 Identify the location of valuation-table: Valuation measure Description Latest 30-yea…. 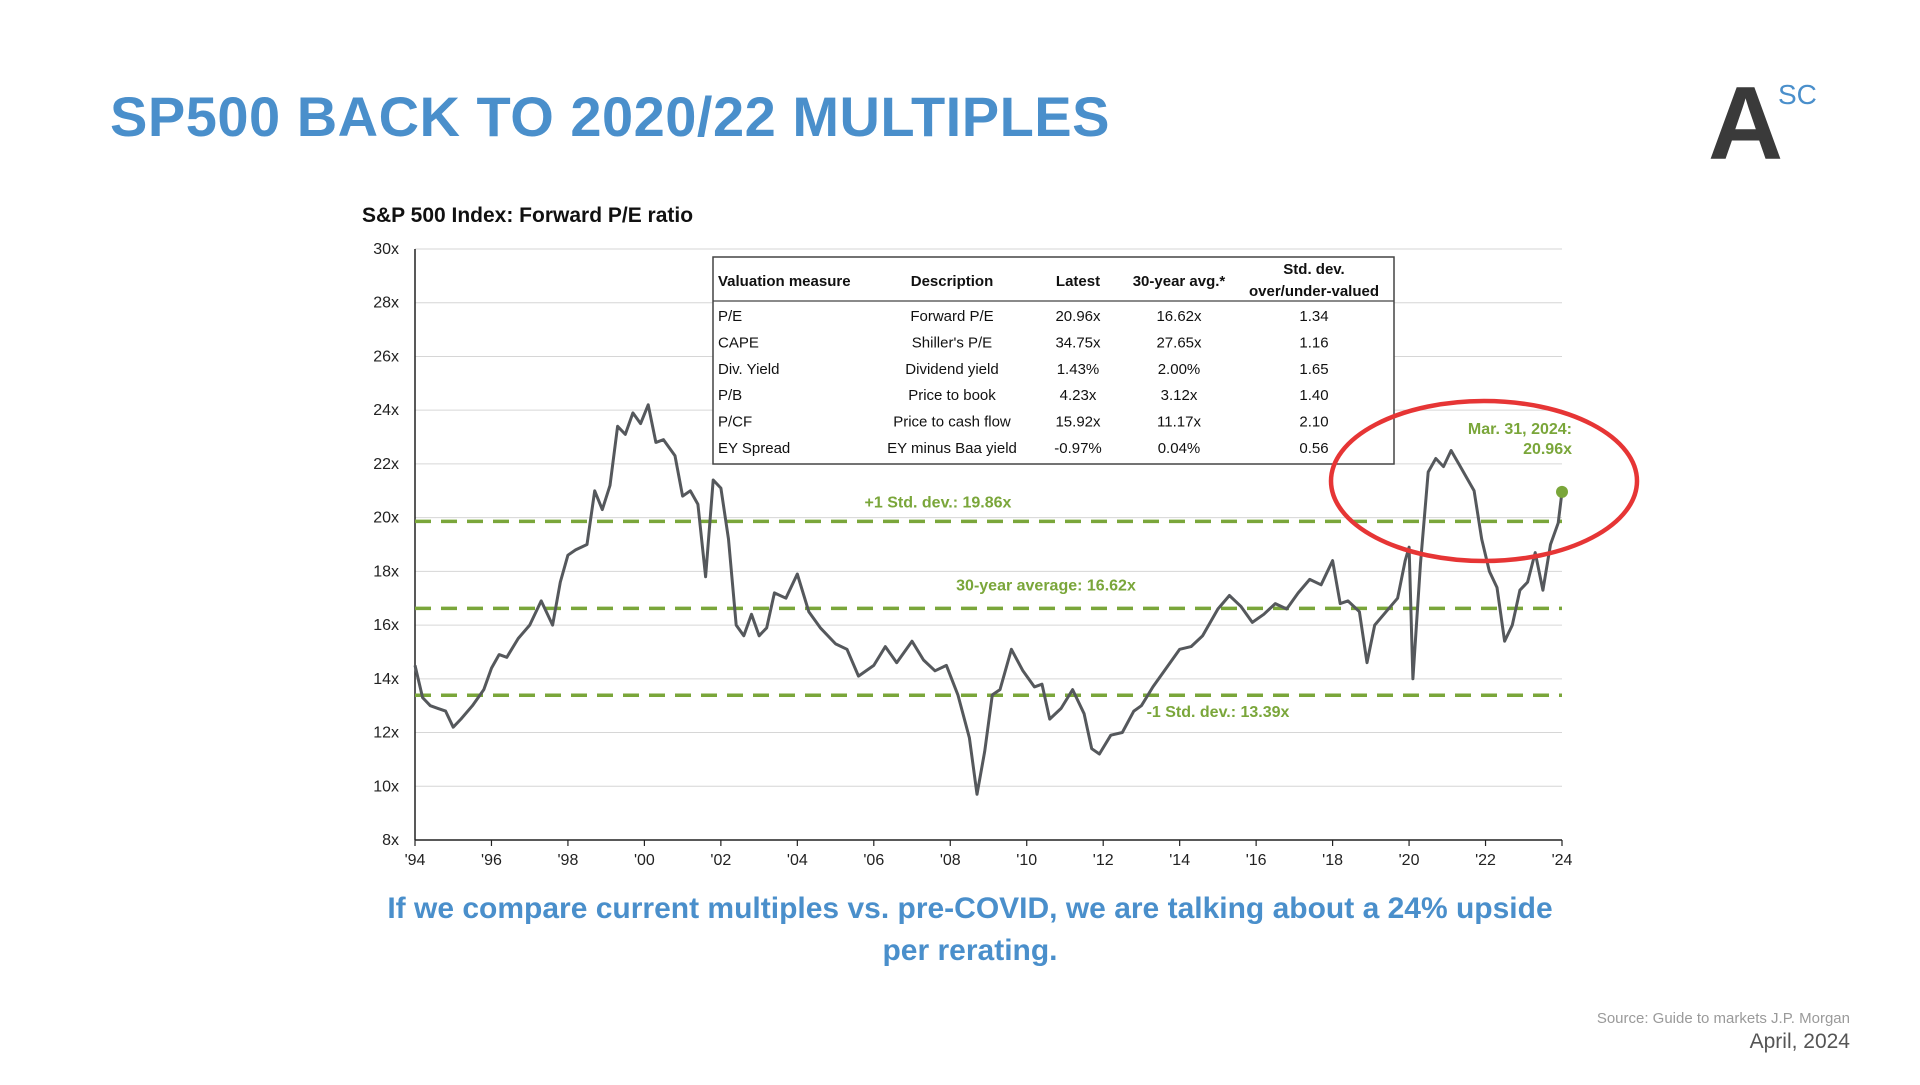
(1053, 360).